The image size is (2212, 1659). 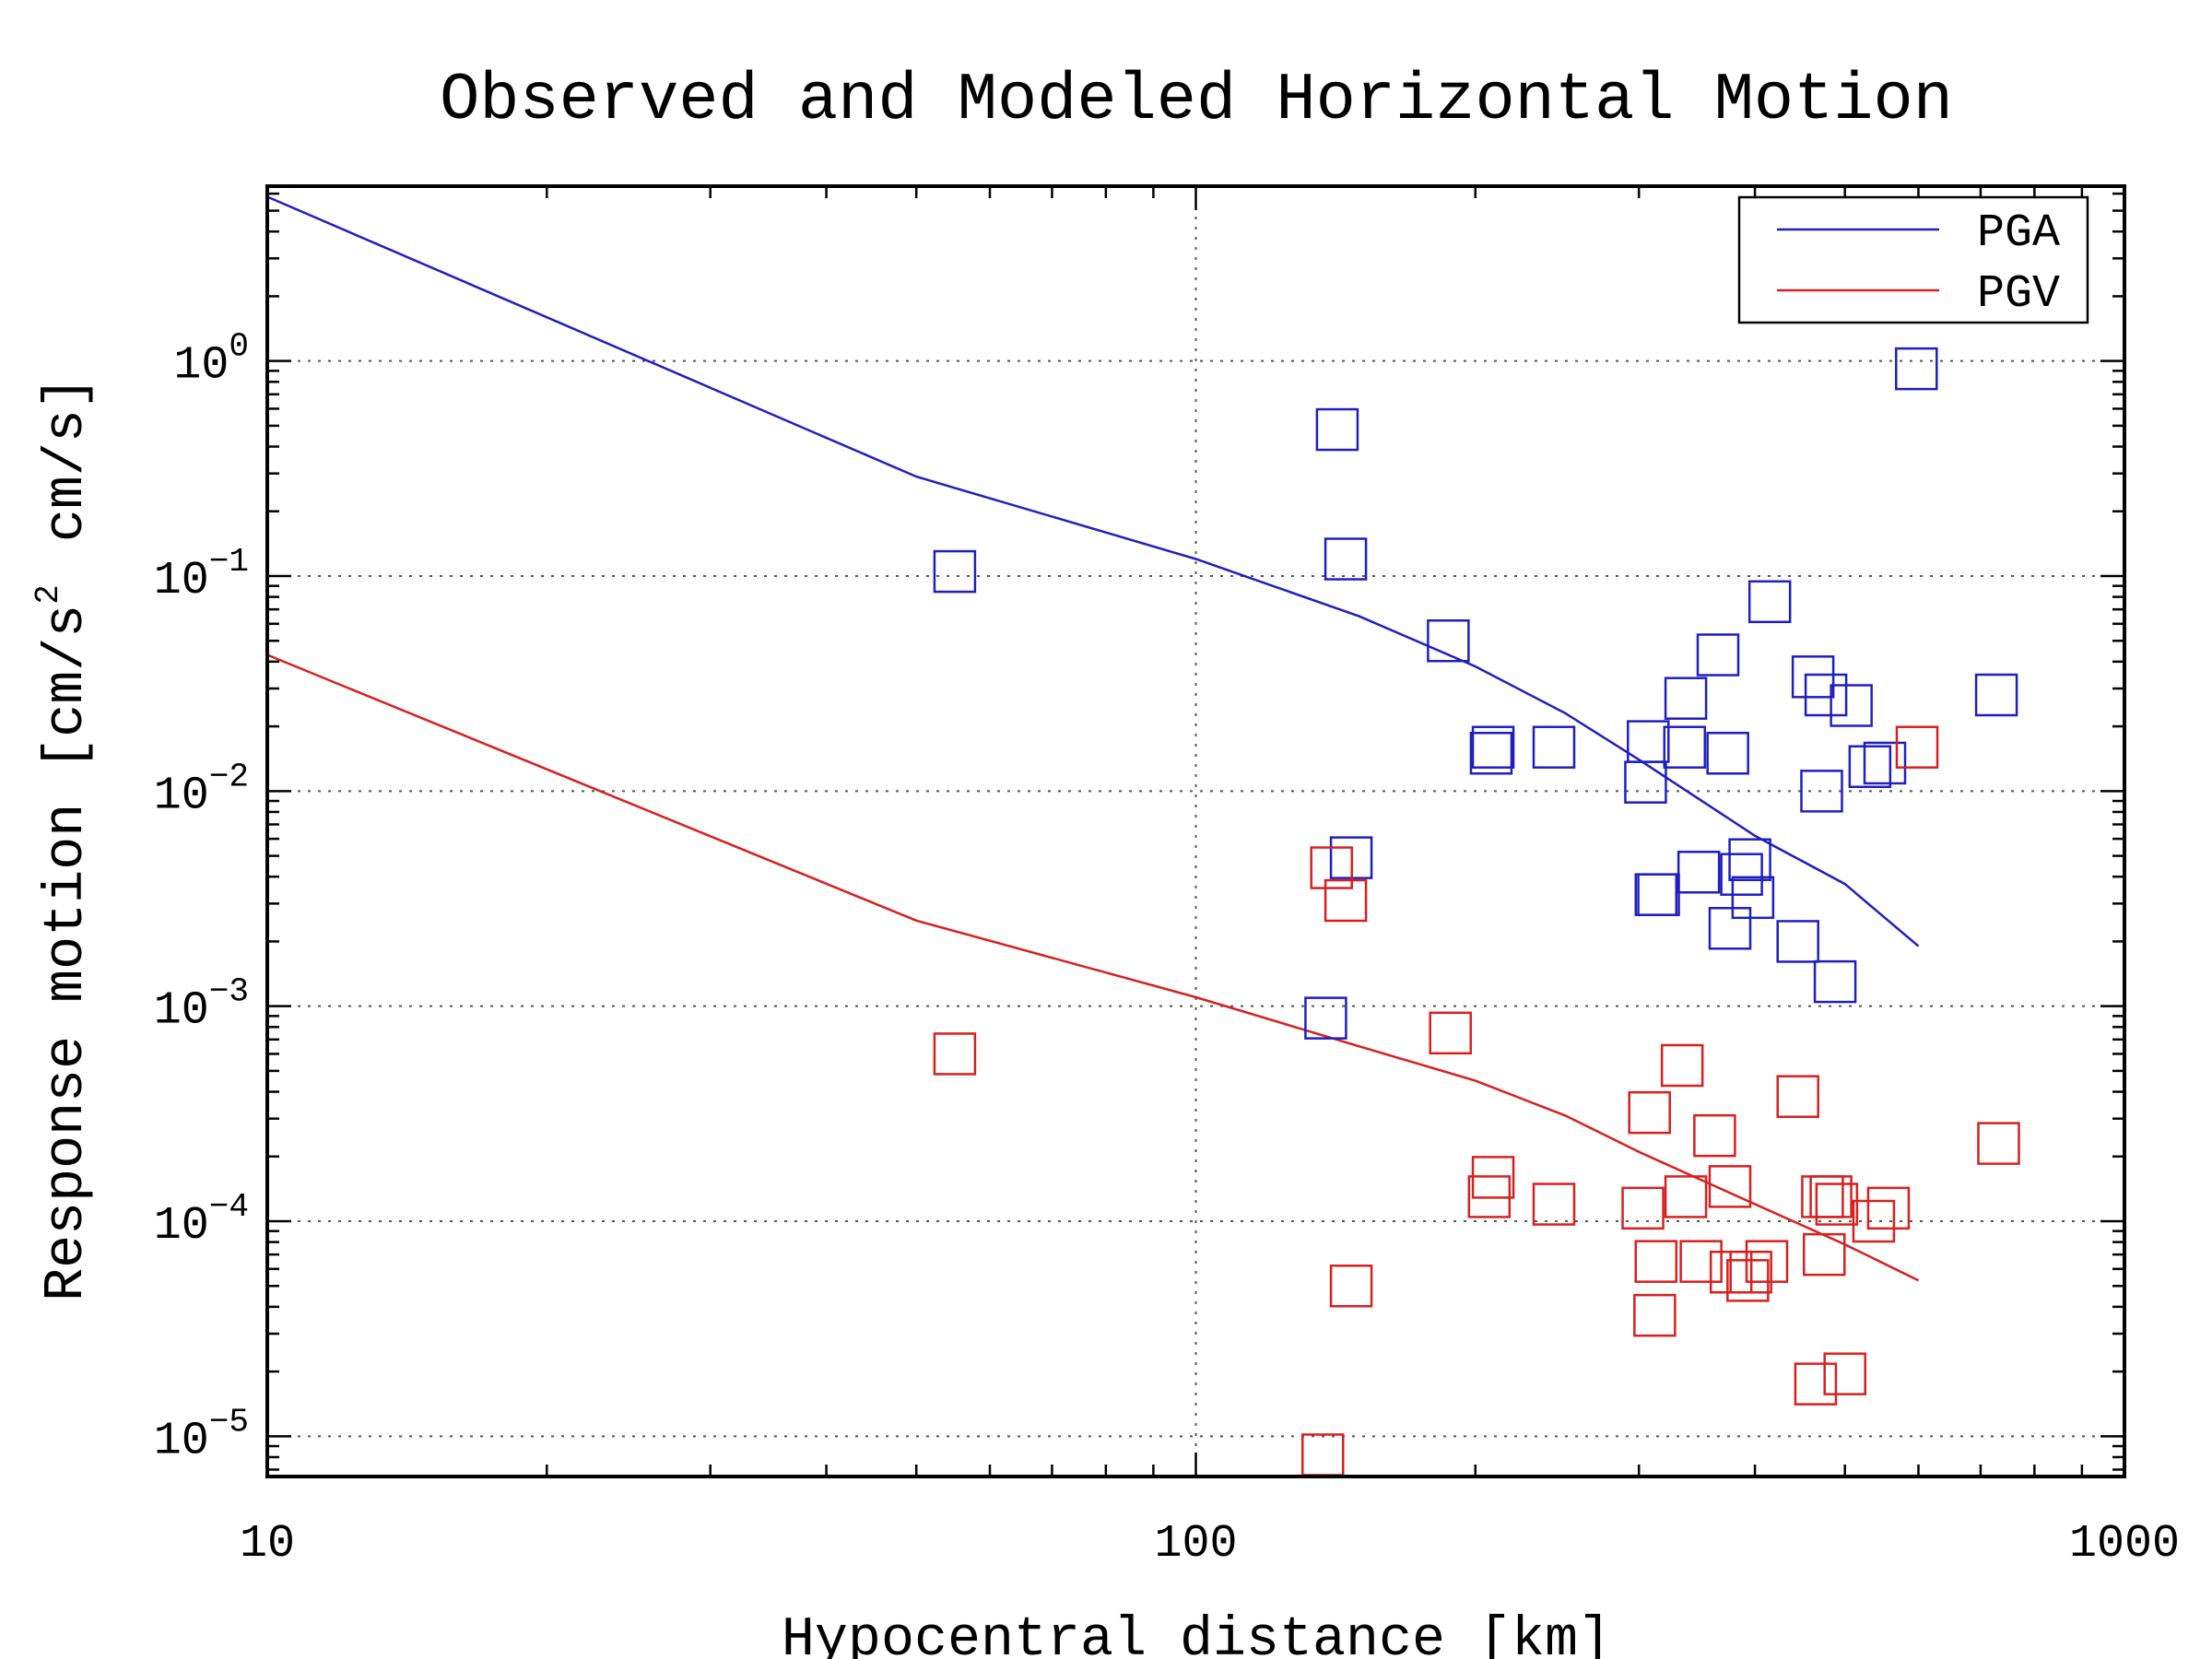 I want to click on x-tick-label: 1000, so click(x=2124, y=1544).